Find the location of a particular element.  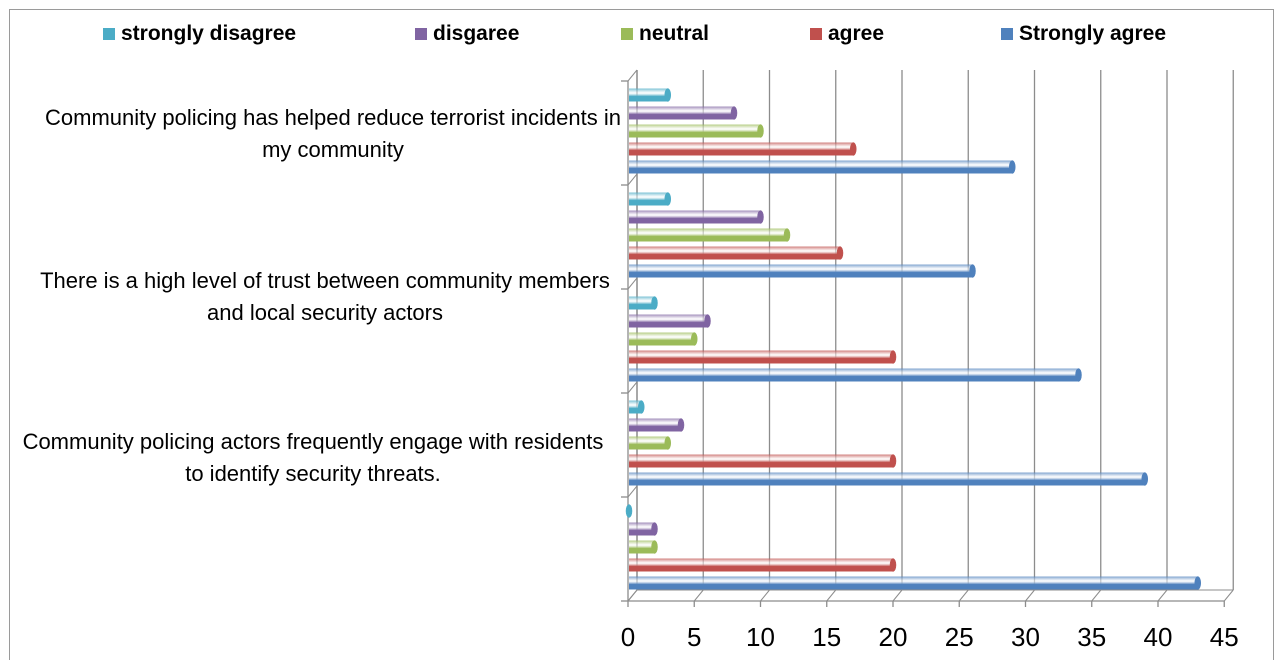

legend-item-strongly-disagree: strongly disagree is located at coordinates (199, 34).